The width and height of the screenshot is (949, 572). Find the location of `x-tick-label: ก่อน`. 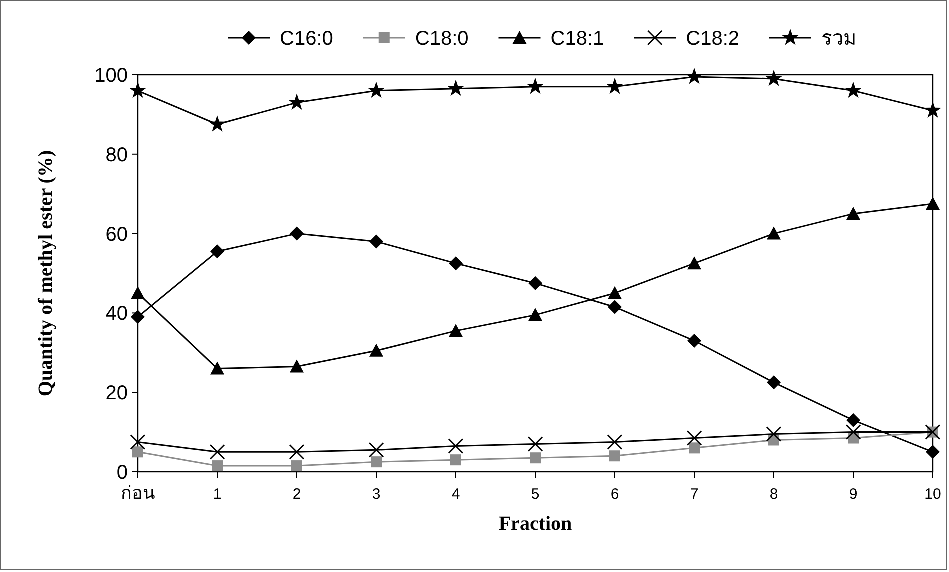

x-tick-label: ก่อน is located at coordinates (138, 493).